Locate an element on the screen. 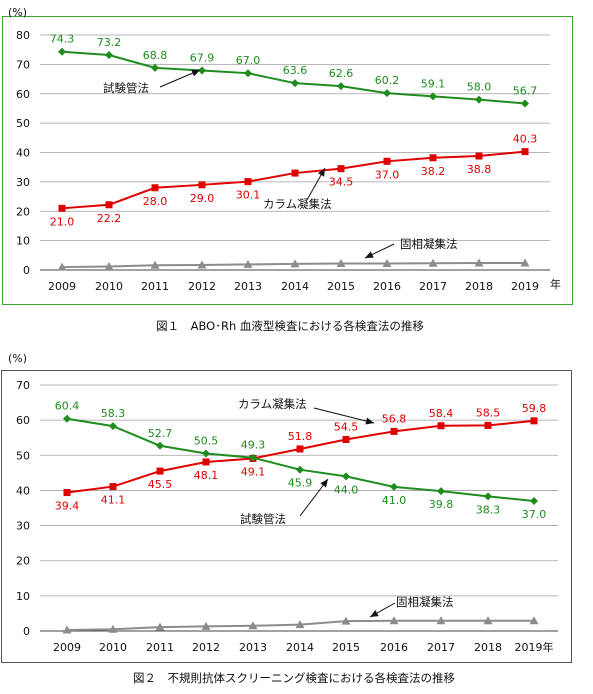  x-tick-label: 2011 is located at coordinates (155, 286).